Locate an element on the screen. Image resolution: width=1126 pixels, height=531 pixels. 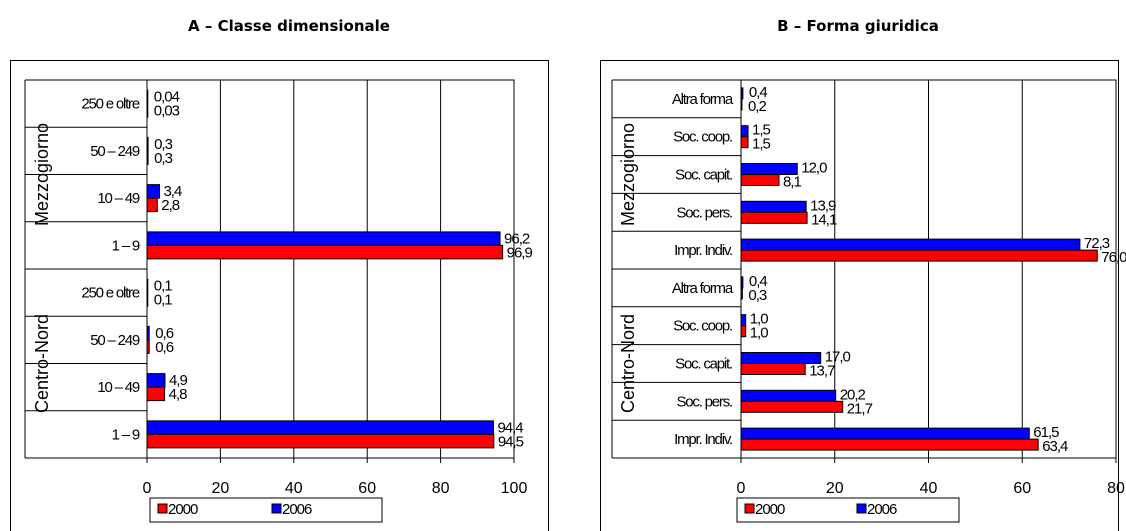
data-label-2000: 8,1 is located at coordinates (792, 182).